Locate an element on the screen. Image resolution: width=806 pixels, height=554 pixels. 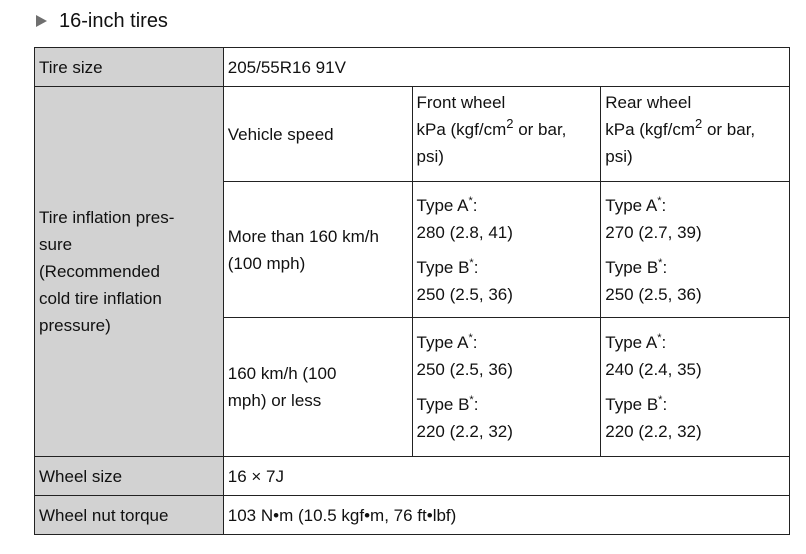
speed-line: 160 km/h (100 is located at coordinates (282, 373).